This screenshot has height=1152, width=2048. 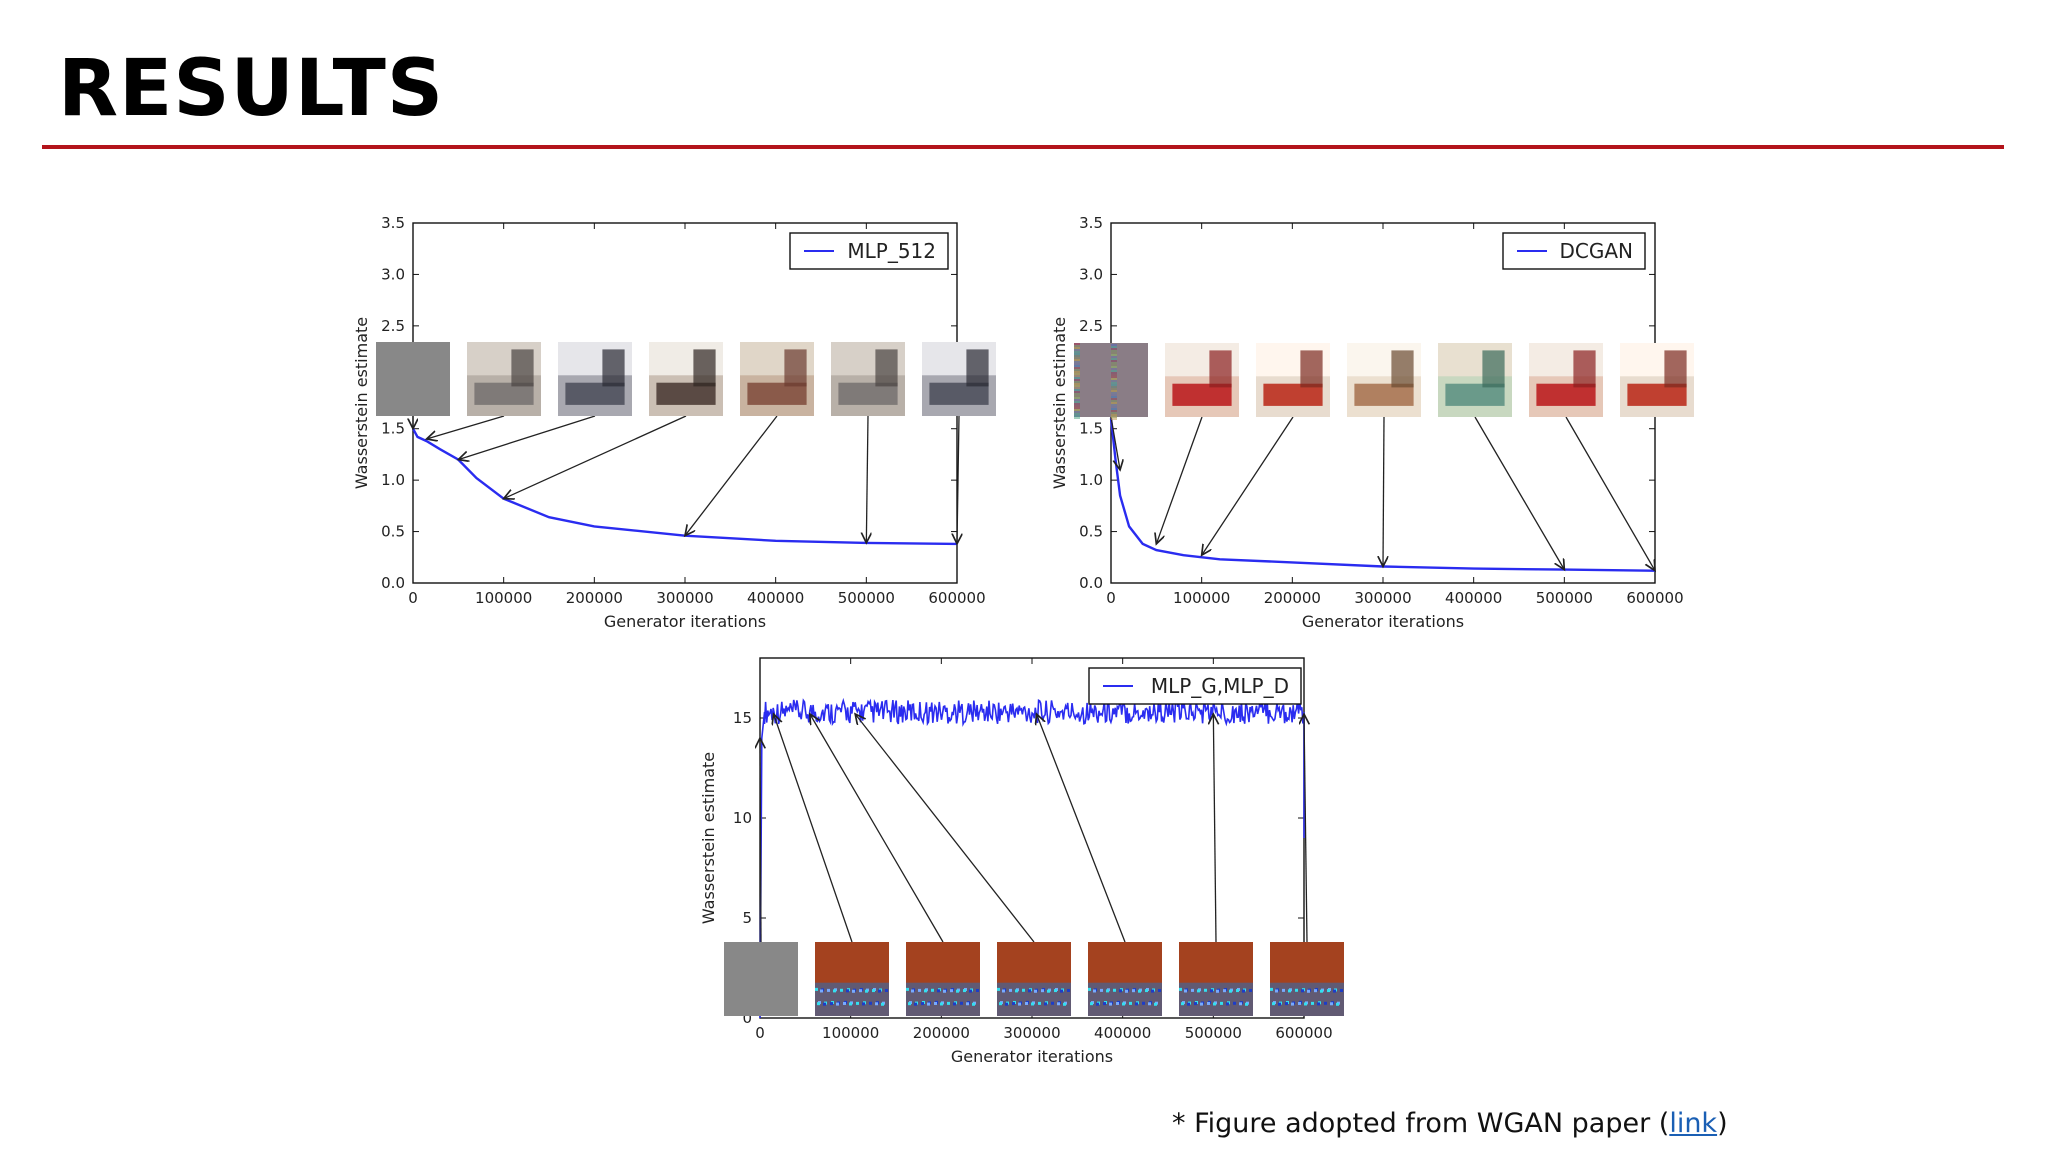 I want to click on y-tick-label: 1.0, so click(x=1091, y=480).